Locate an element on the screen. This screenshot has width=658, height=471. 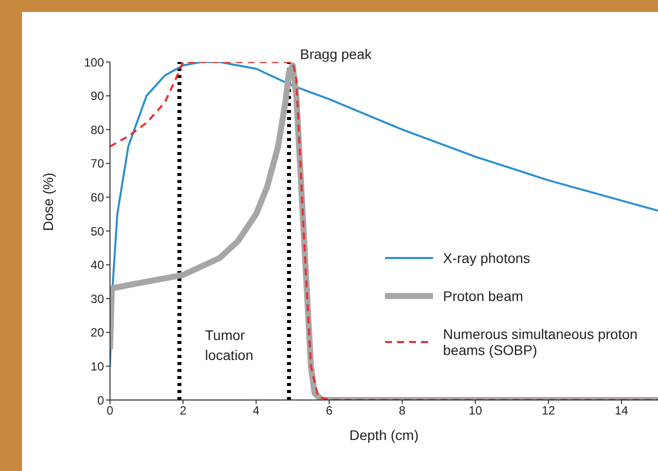
legend-label: Numerous simultaneous proton beams (SOBP) is located at coordinates (541, 342).